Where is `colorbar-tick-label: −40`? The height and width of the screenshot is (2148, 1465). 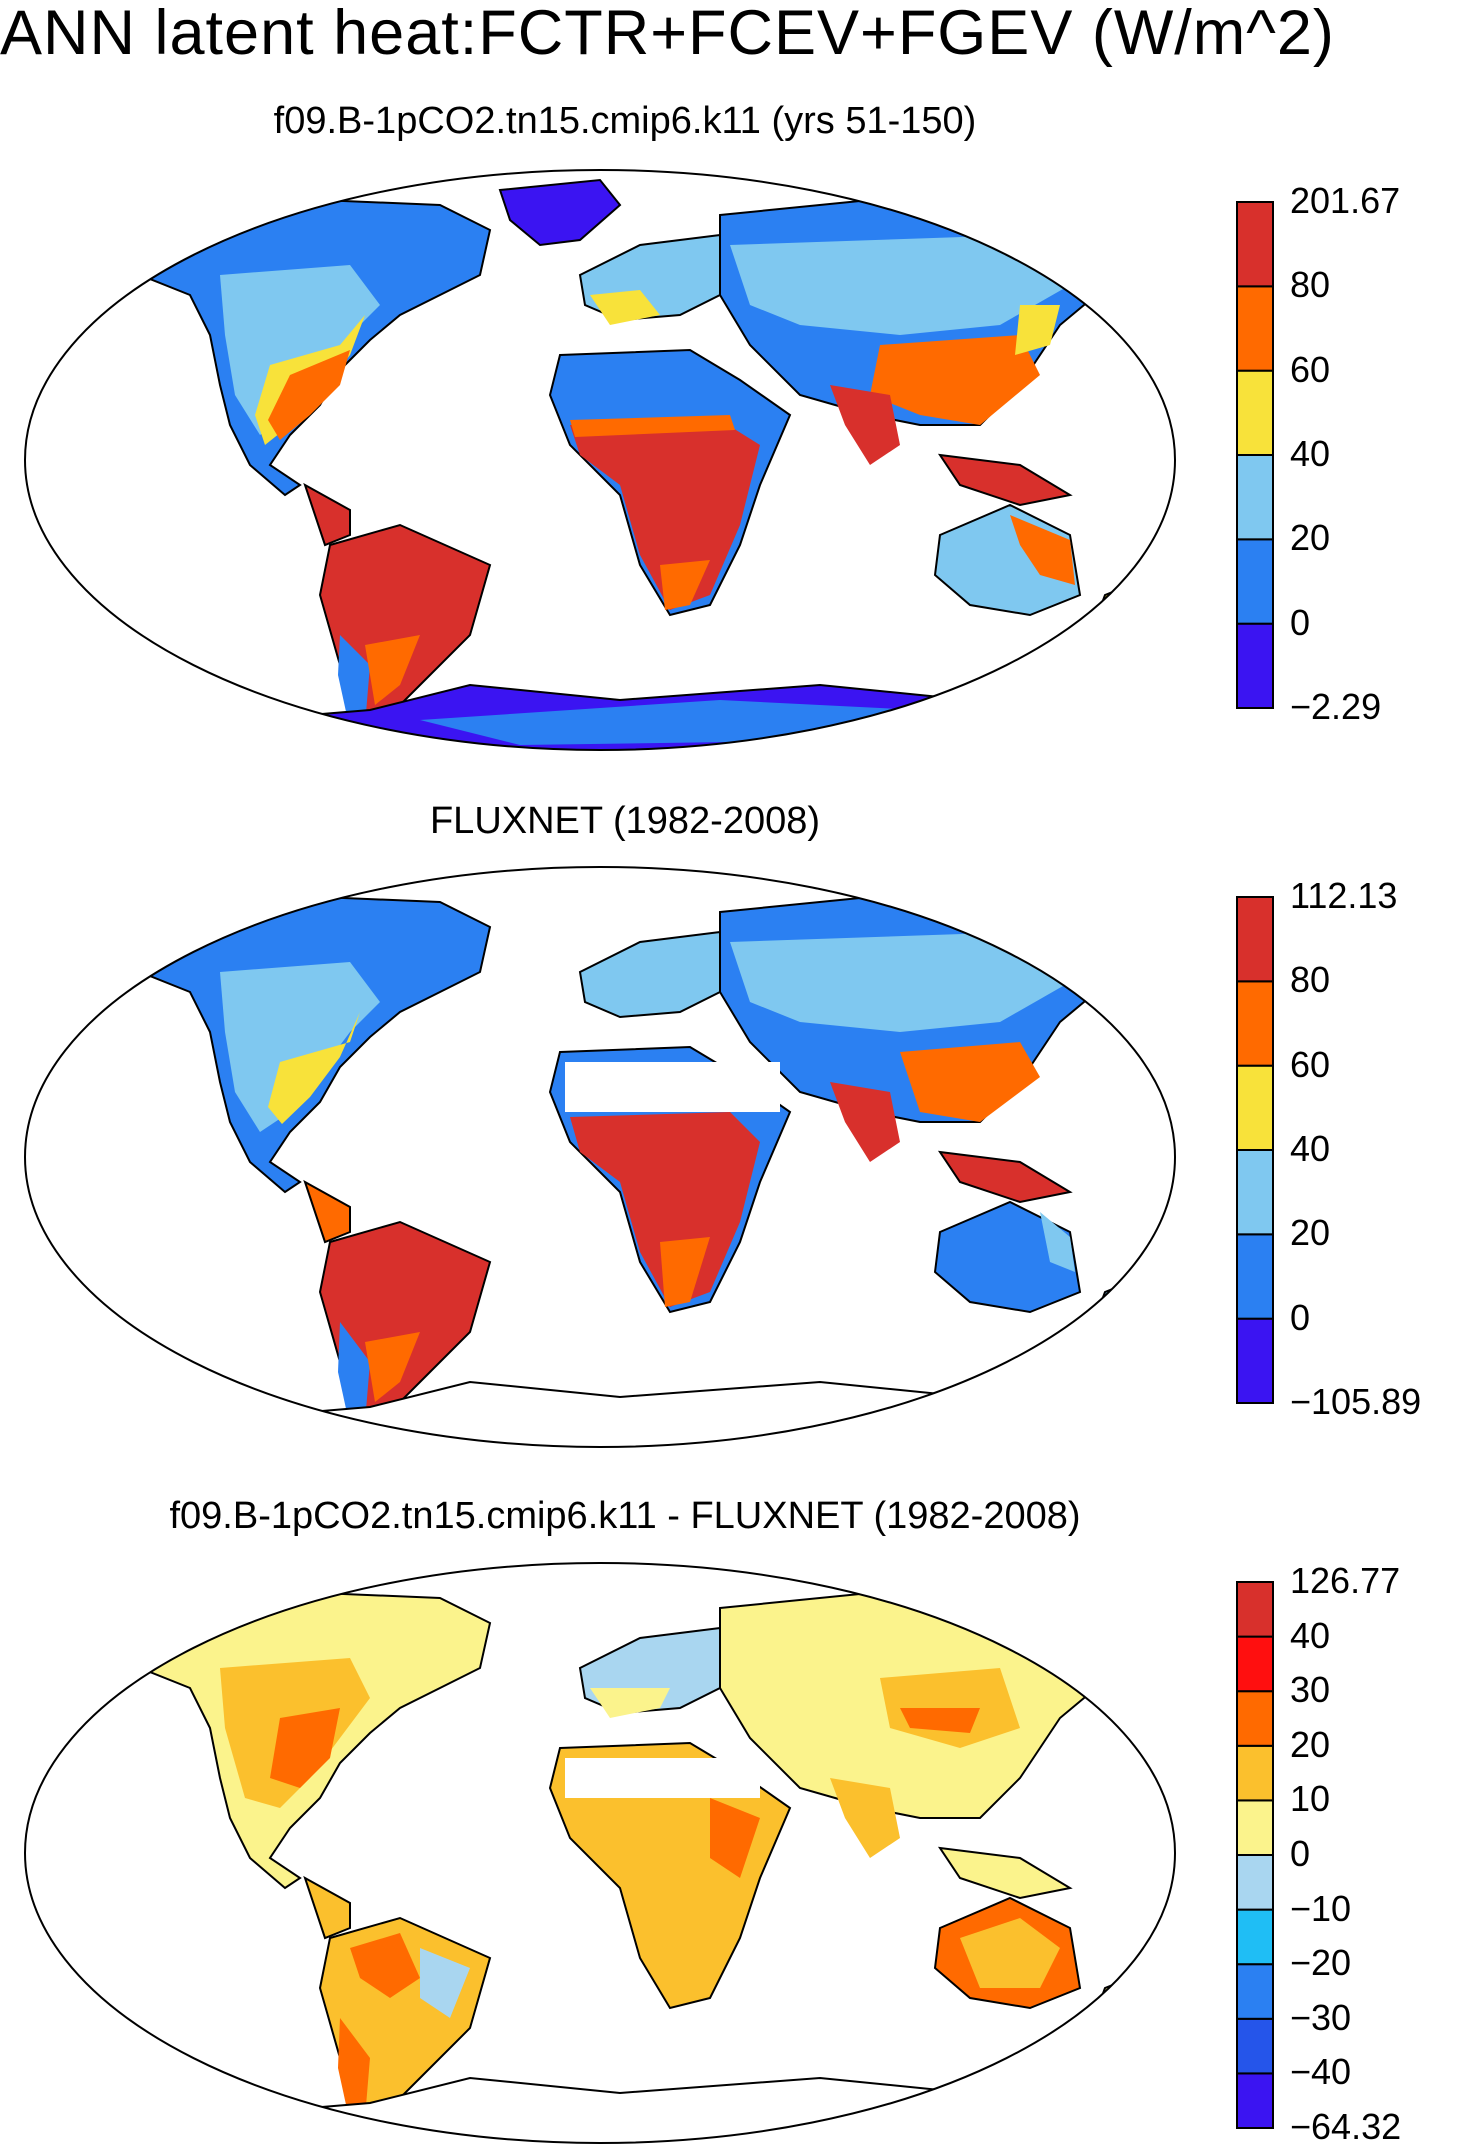 colorbar-tick-label: −40 is located at coordinates (1321, 2072).